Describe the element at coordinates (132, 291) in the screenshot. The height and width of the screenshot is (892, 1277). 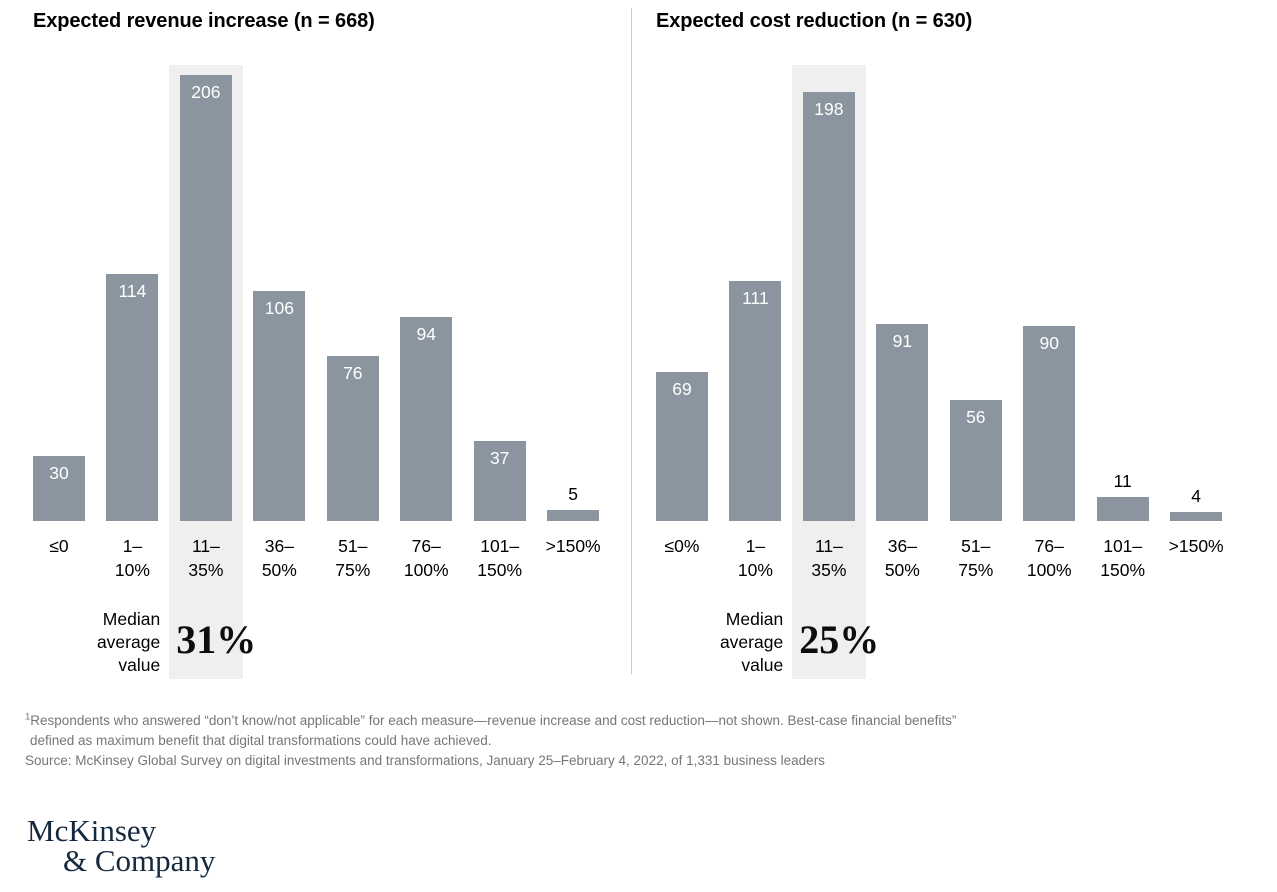
I see `bar-value-label: 114` at that location.